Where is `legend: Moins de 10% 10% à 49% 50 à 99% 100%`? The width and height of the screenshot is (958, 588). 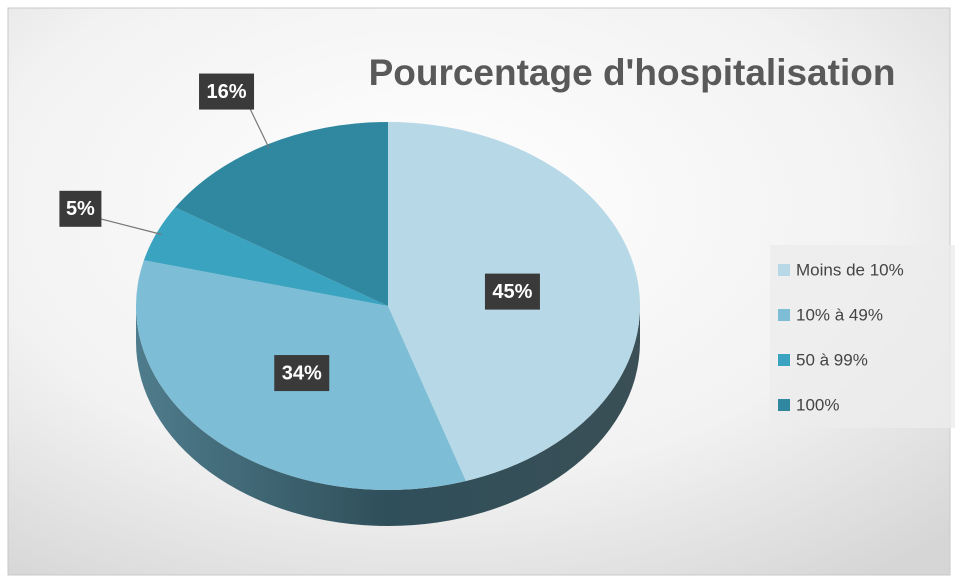 legend: Moins de 10% 10% à 49% 50 à 99% 100% is located at coordinates (841, 337).